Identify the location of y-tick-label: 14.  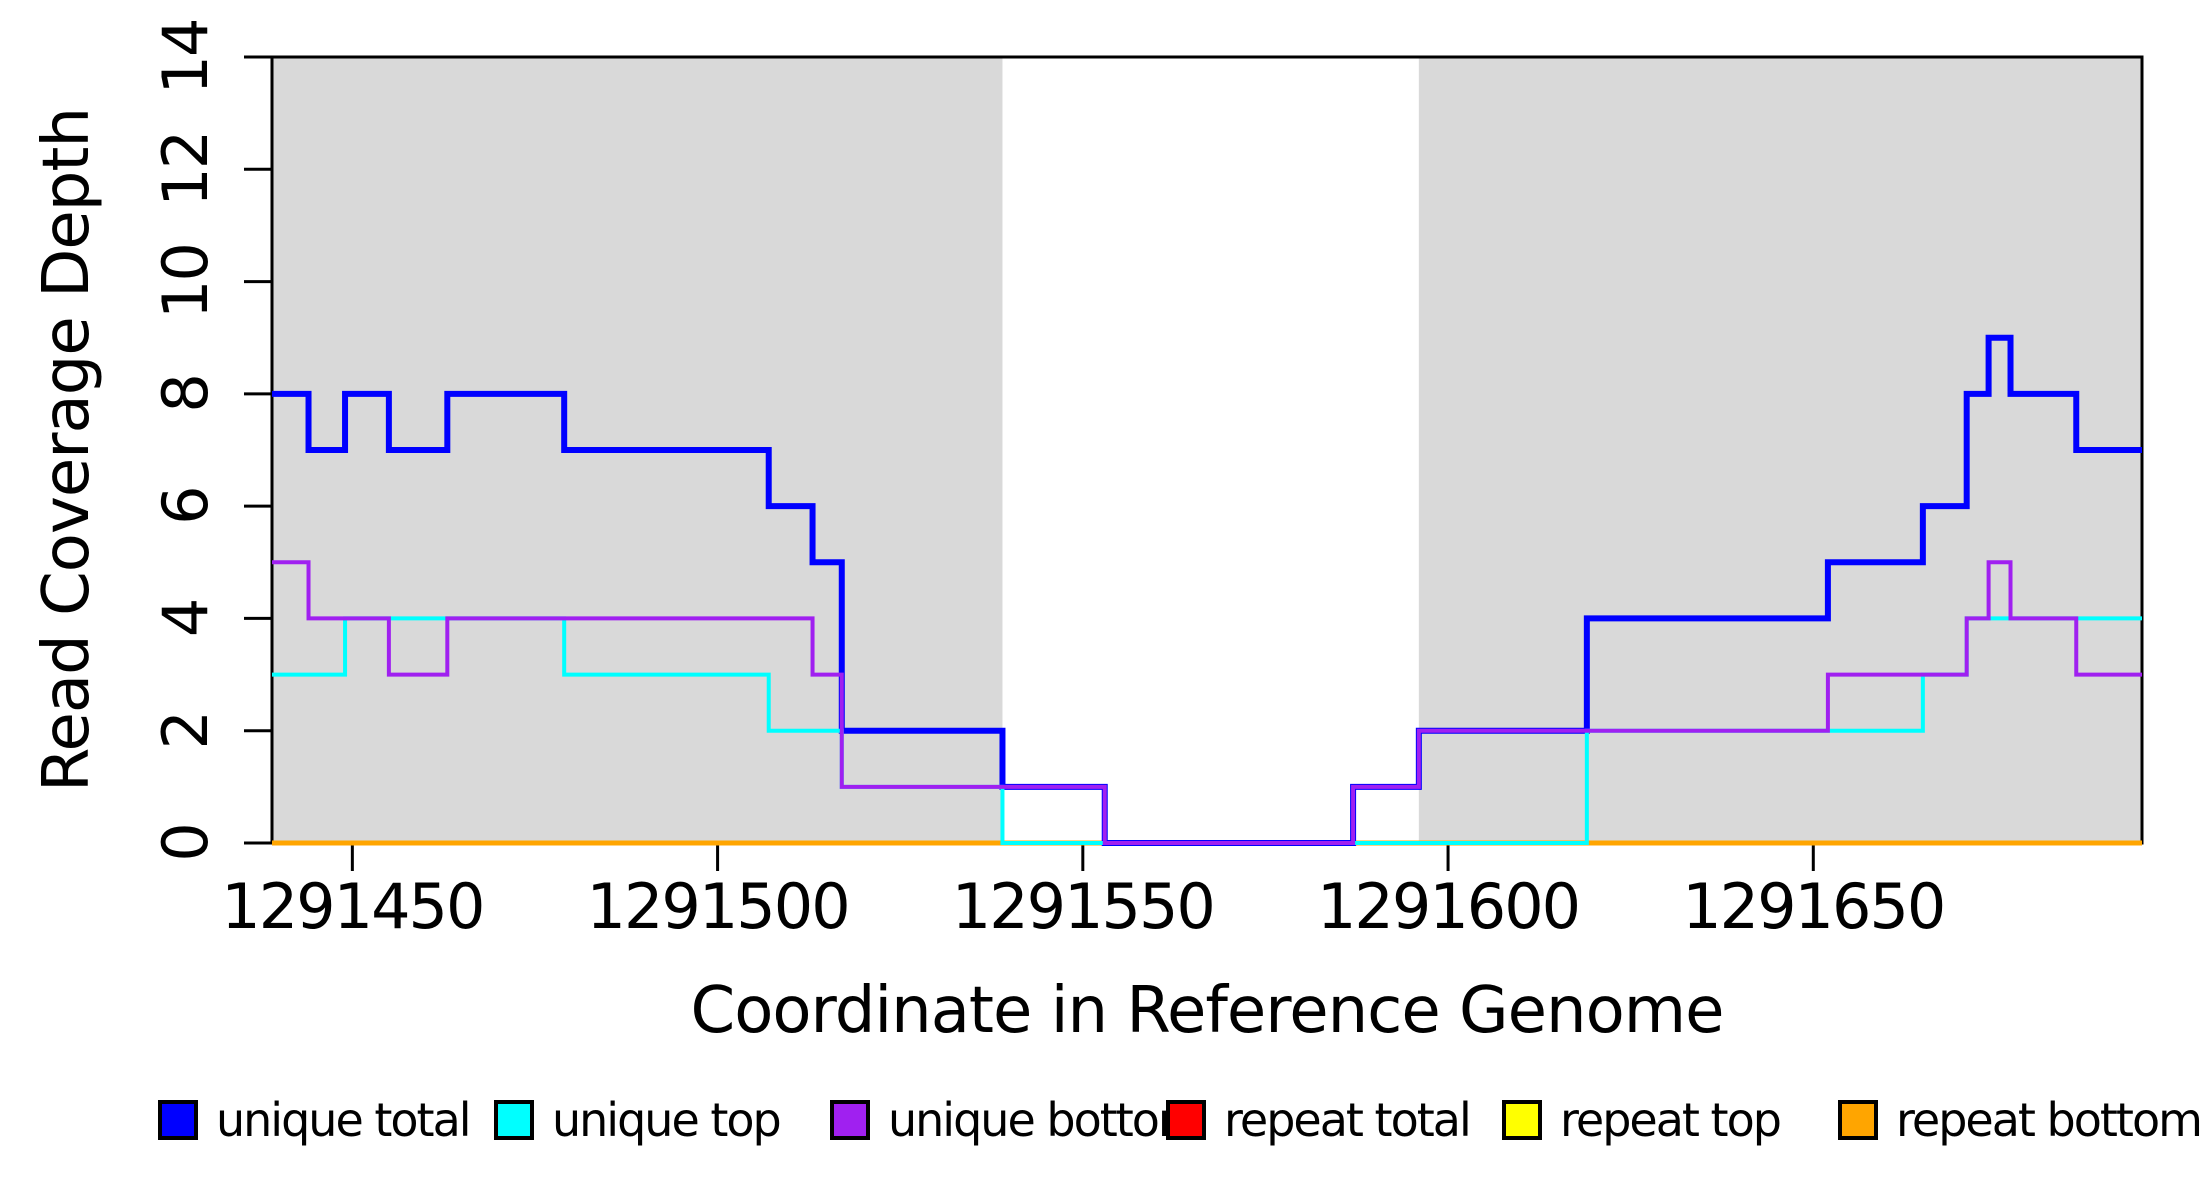
(185, 57).